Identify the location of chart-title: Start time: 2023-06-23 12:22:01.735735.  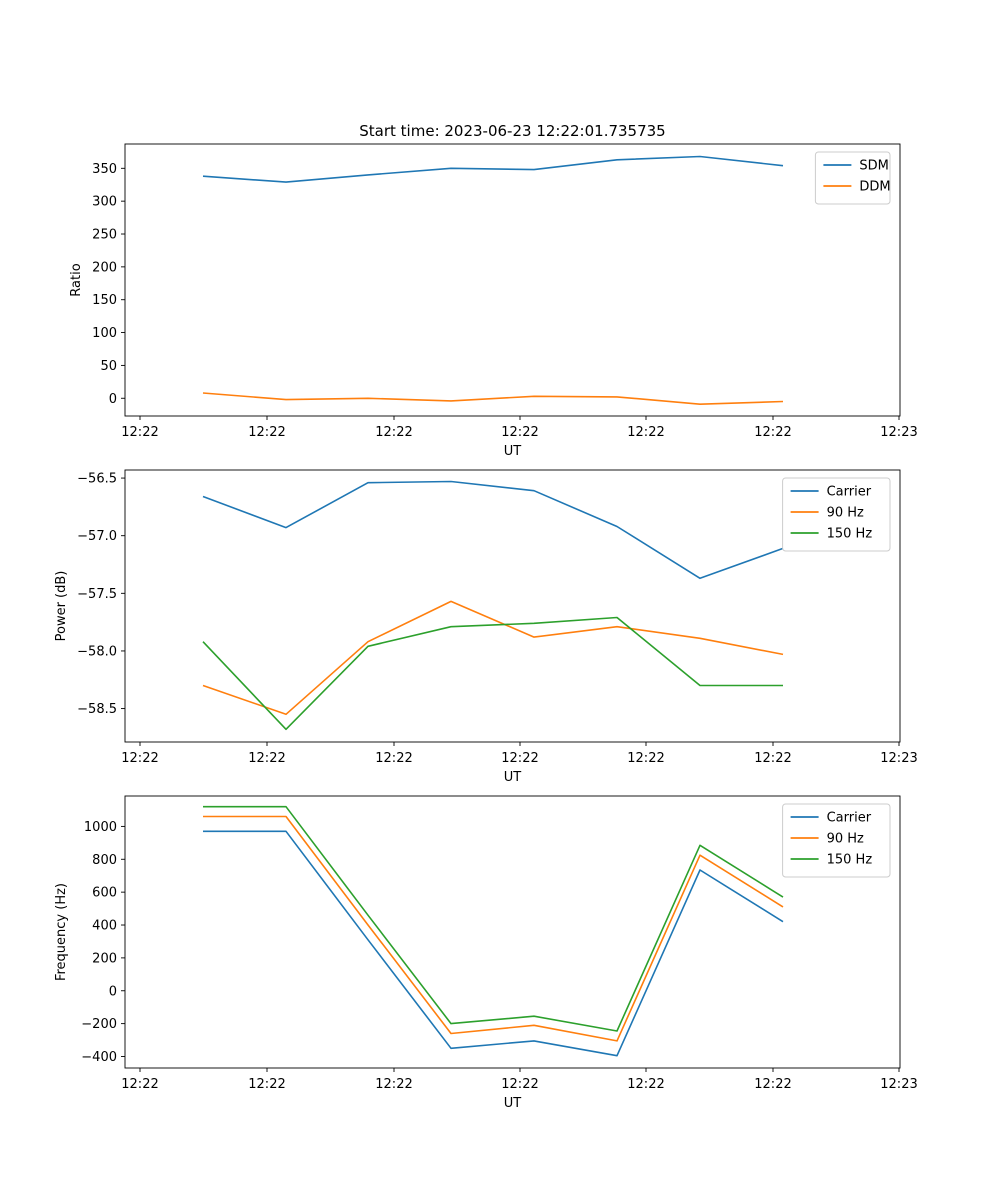
(512, 131).